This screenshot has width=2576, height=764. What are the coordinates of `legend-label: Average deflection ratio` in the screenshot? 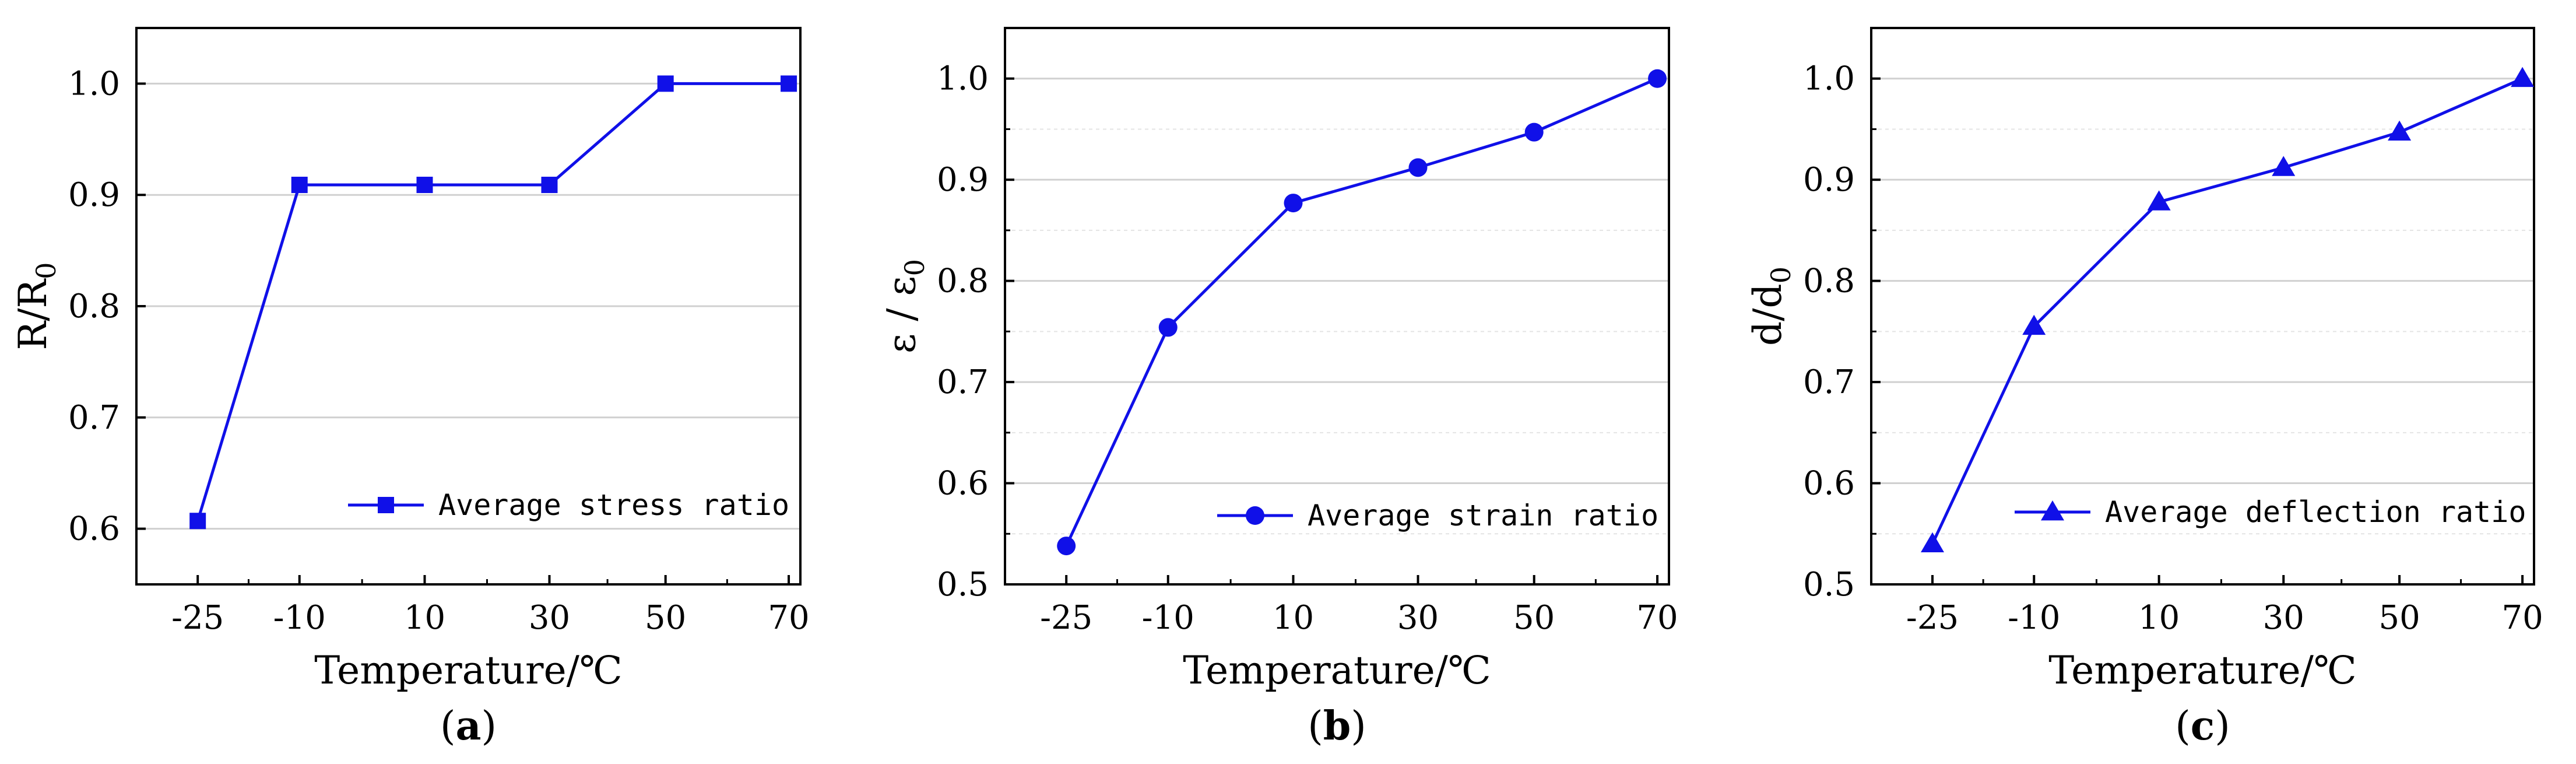 It's located at (2315, 512).